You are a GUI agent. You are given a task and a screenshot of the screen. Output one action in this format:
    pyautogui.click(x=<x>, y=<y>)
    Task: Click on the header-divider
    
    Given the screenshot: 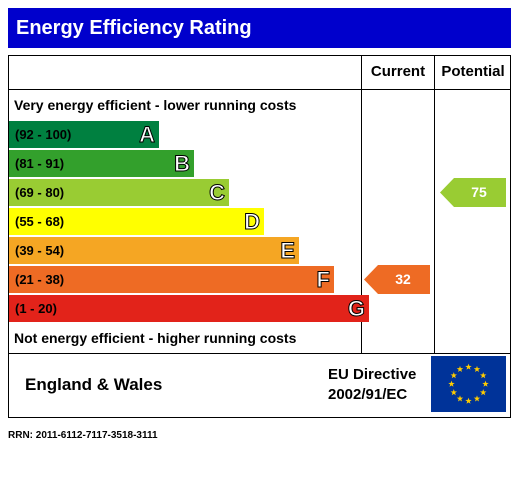 What is the action you would take?
    pyautogui.click(x=259, y=89)
    